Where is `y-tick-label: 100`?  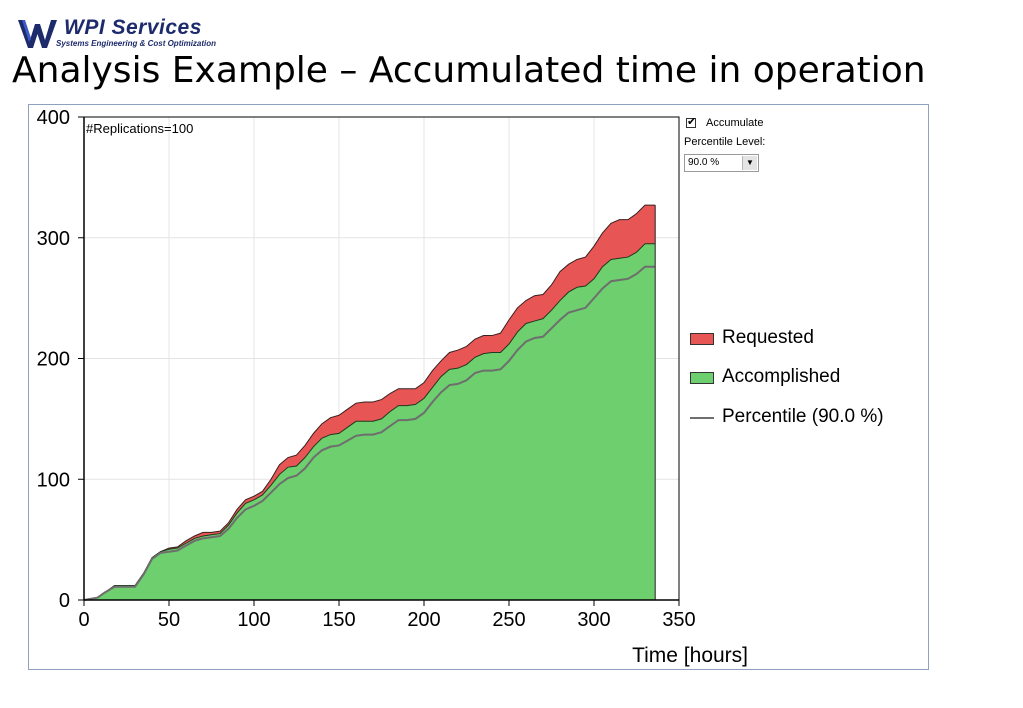 y-tick-label: 100 is located at coordinates (53, 480).